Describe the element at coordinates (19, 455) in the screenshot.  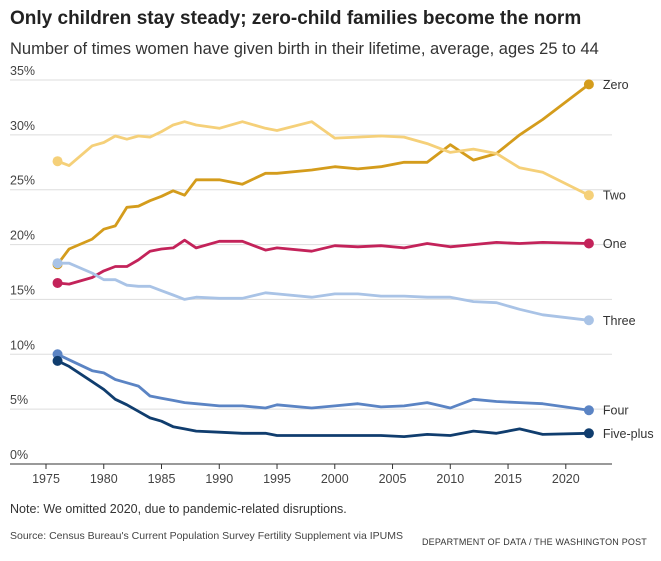
I see `y-tick-label: 0%` at that location.